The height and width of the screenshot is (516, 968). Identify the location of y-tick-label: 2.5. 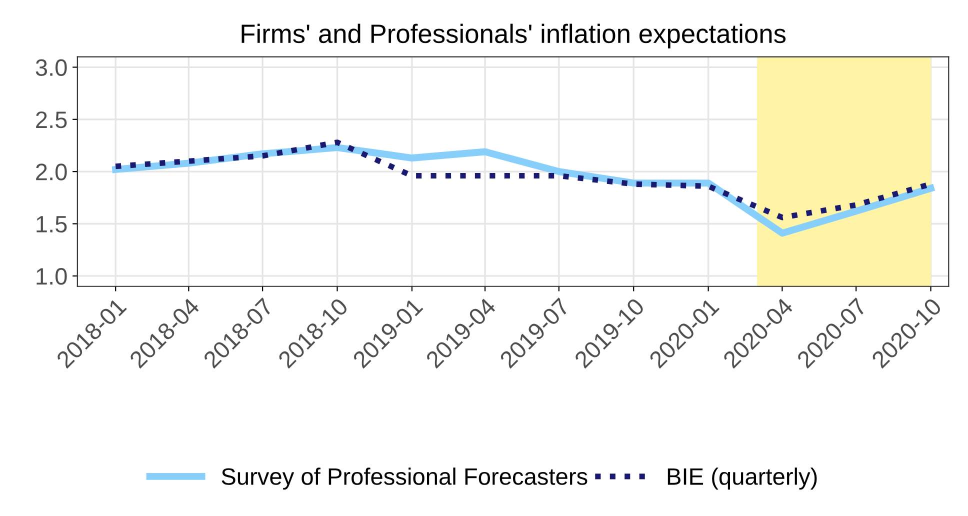
(51, 119).